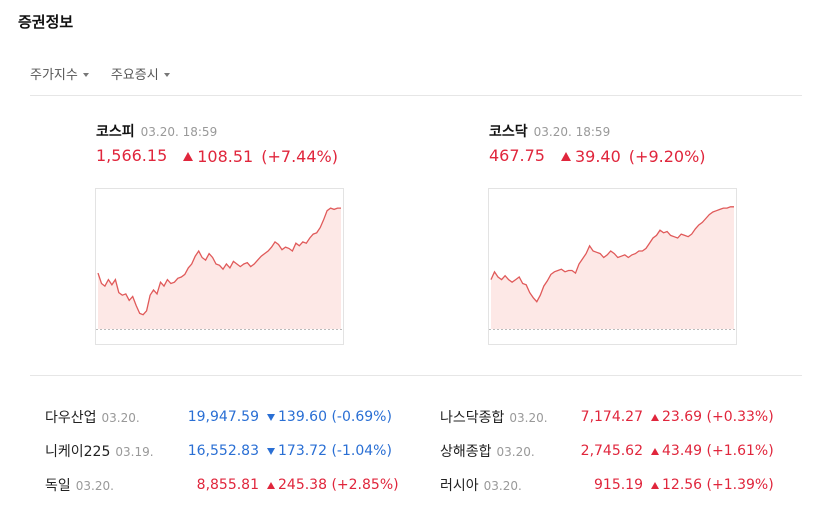 This screenshot has width=824, height=505. I want to click on market-change-percent: (+1.39%), so click(740, 485).